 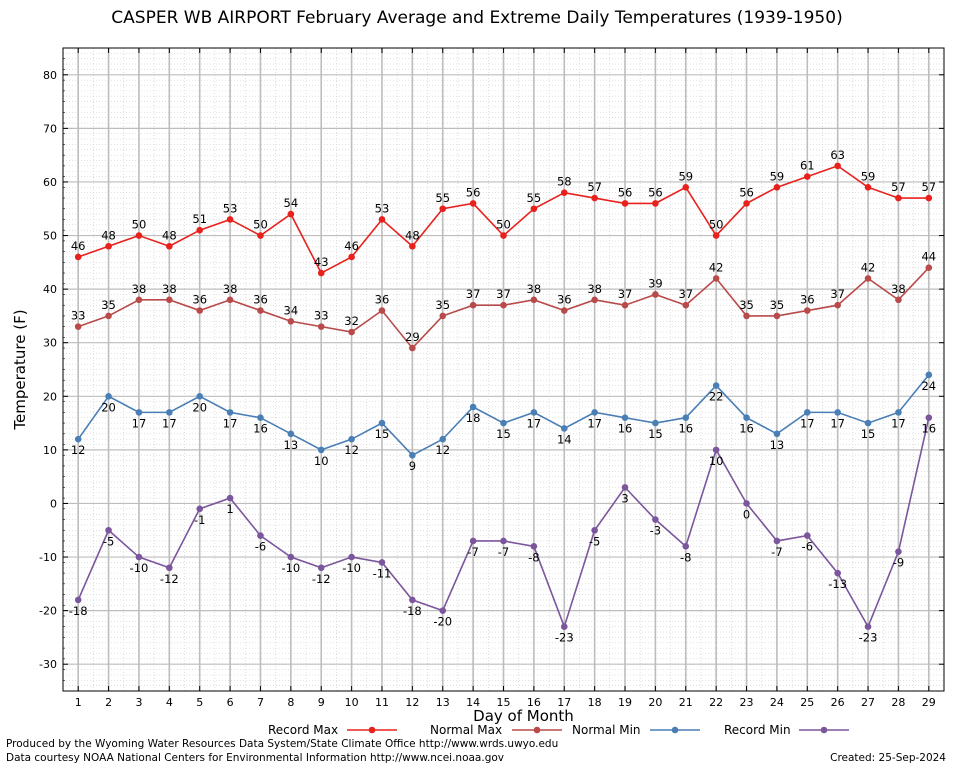 What do you see at coordinates (472, 552) in the screenshot?
I see `data-label: -7` at bounding box center [472, 552].